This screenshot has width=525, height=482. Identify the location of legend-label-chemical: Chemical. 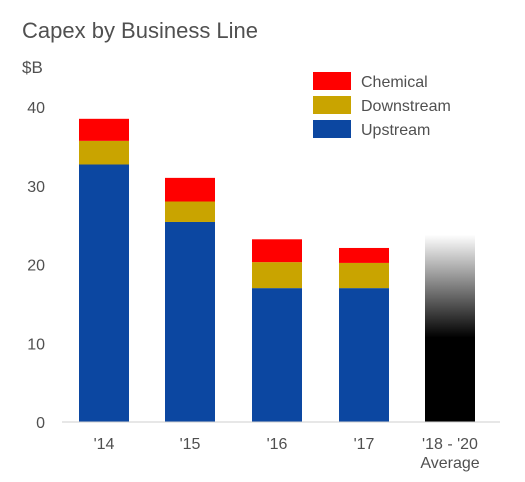
(394, 82).